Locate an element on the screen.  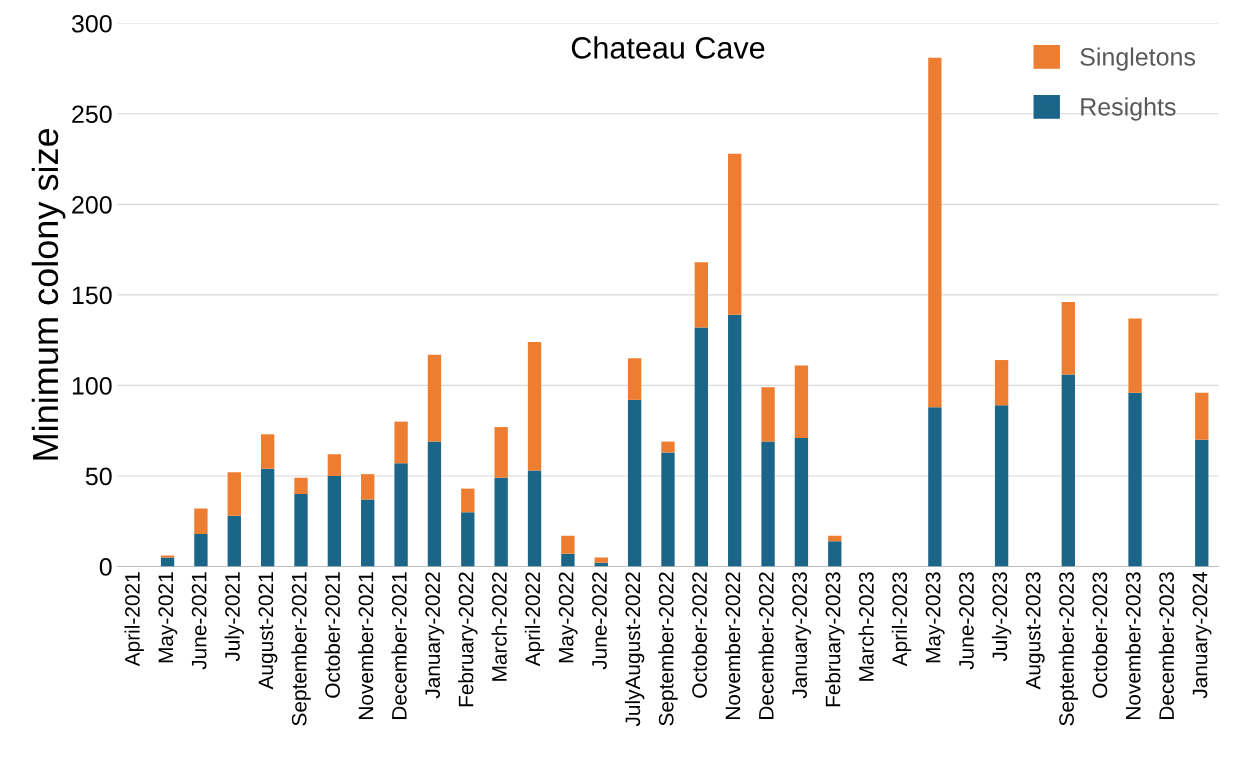
x-tick-label: May-2023 is located at coordinates (935, 617).